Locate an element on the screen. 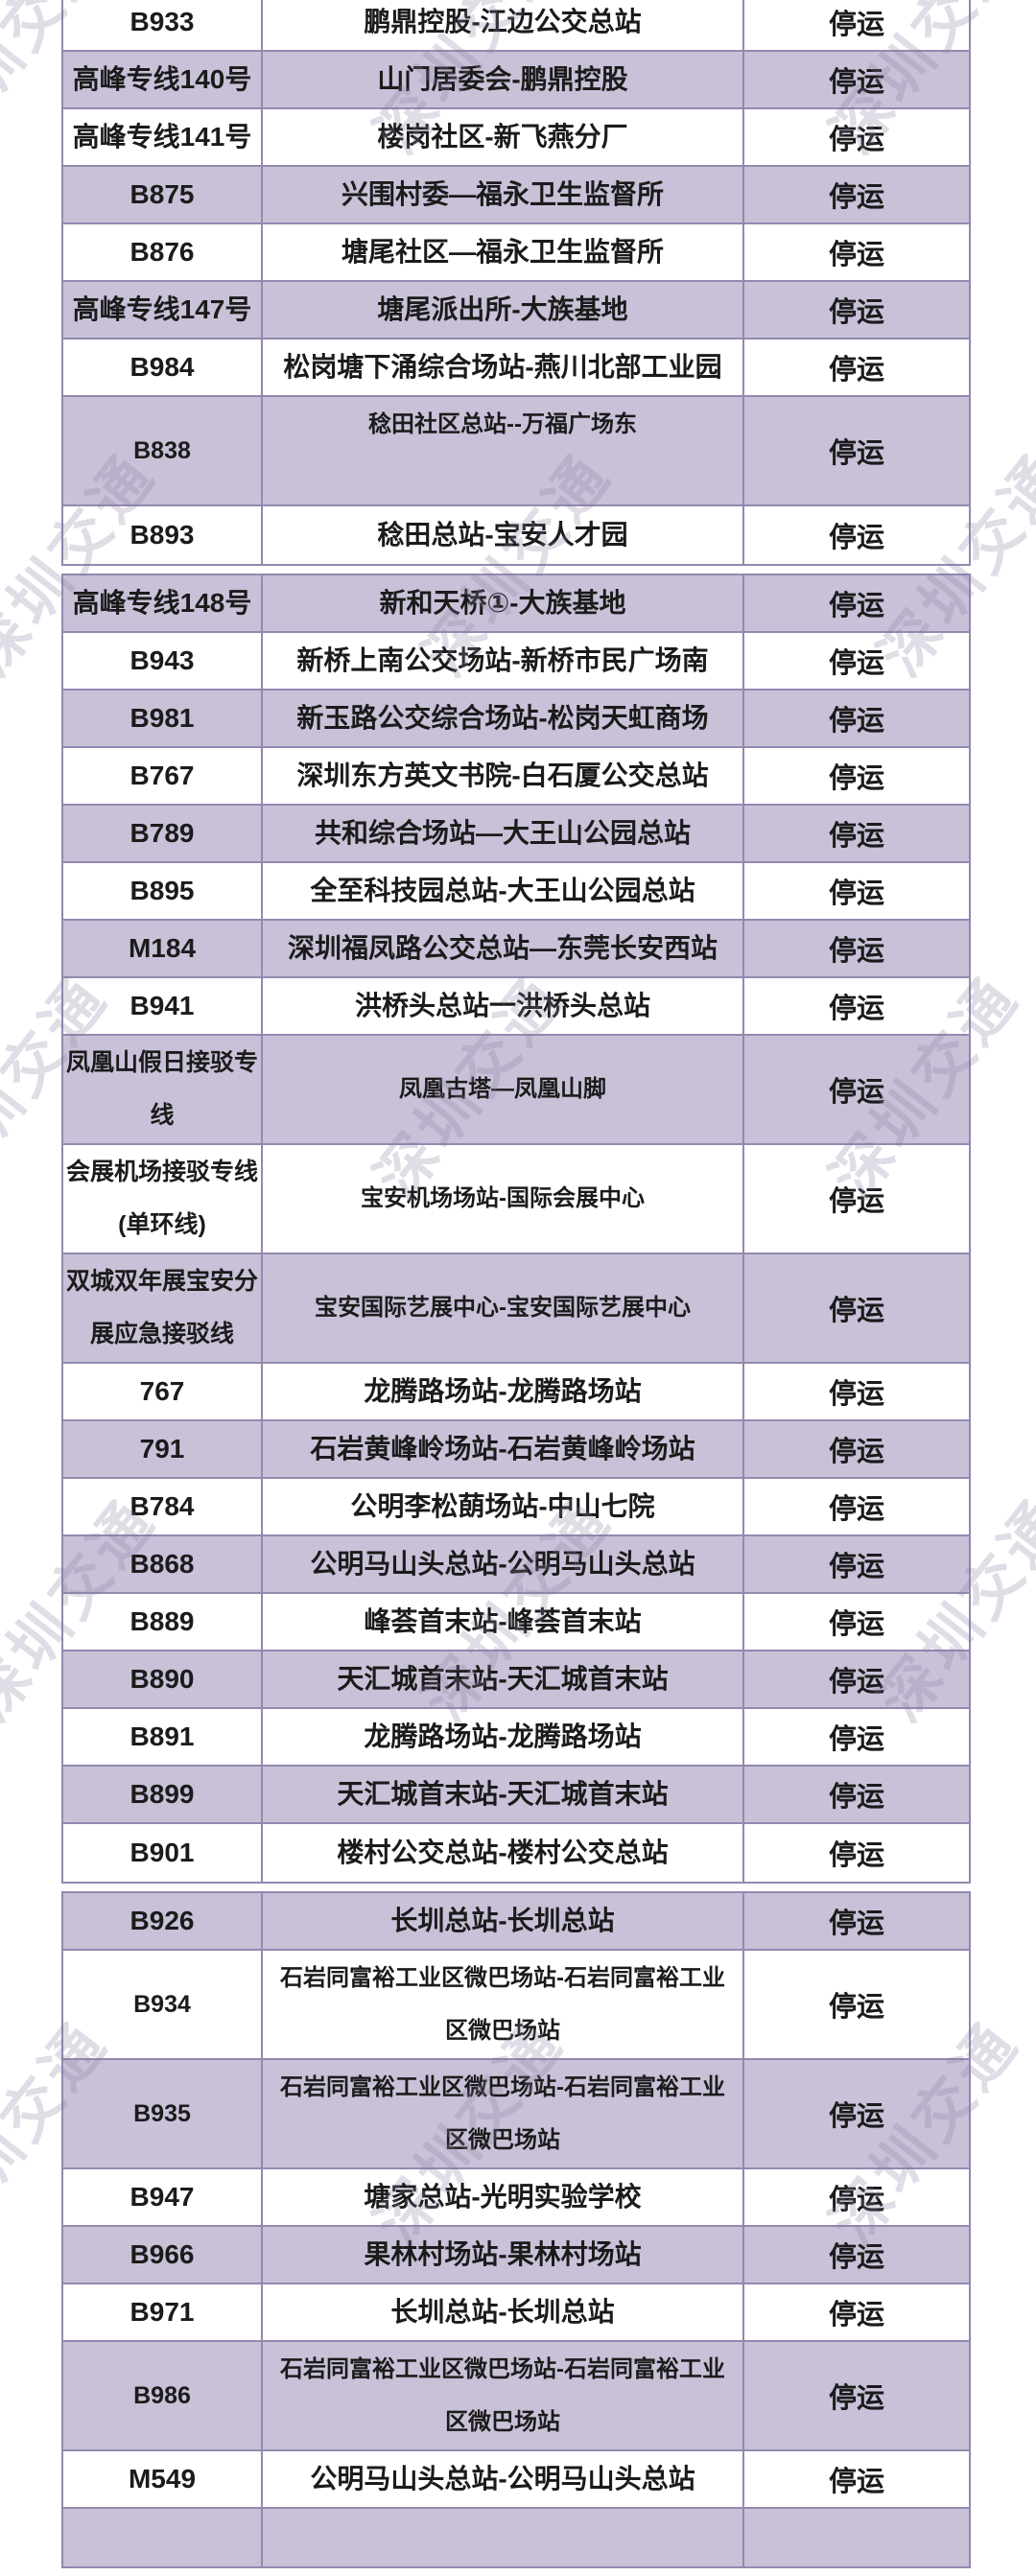 This screenshot has height=2576, width=1036. table-row: 高峰专线147号 塘尾派出所-大族基地 停运 is located at coordinates (516, 311).